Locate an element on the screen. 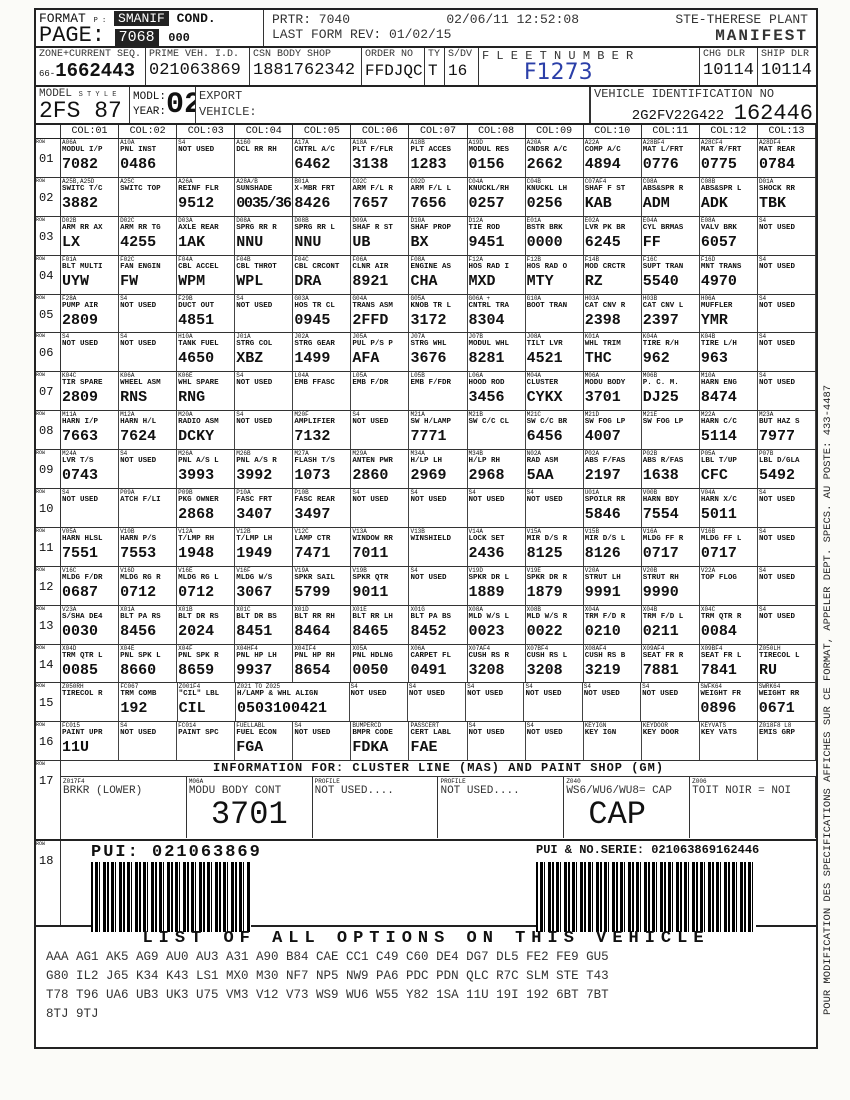  option-value: 7132 is located at coordinates (312, 437).